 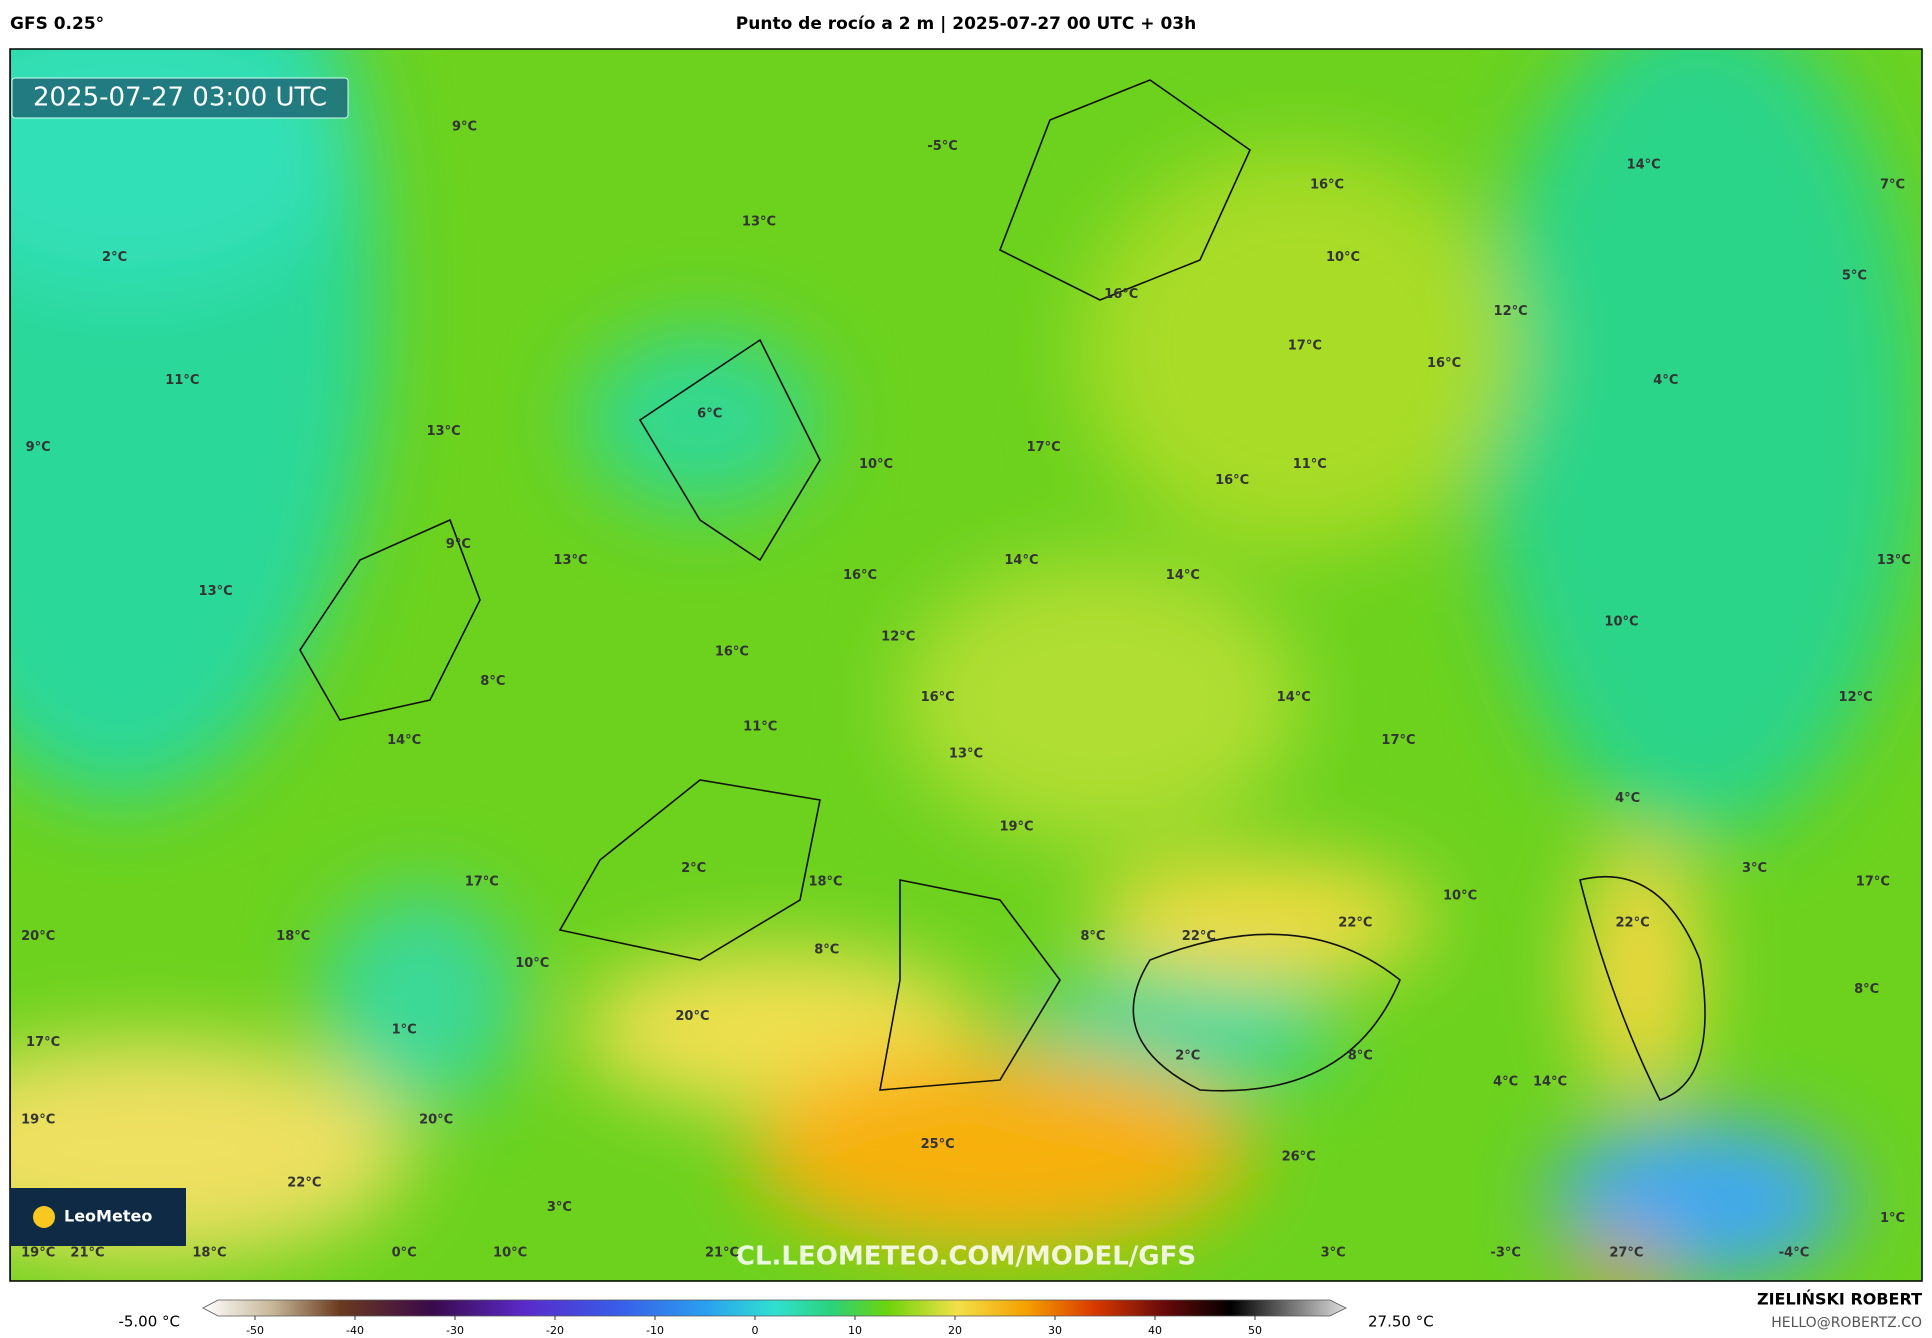 I want to click on temp-label: 27°C, so click(x=1626, y=1253).